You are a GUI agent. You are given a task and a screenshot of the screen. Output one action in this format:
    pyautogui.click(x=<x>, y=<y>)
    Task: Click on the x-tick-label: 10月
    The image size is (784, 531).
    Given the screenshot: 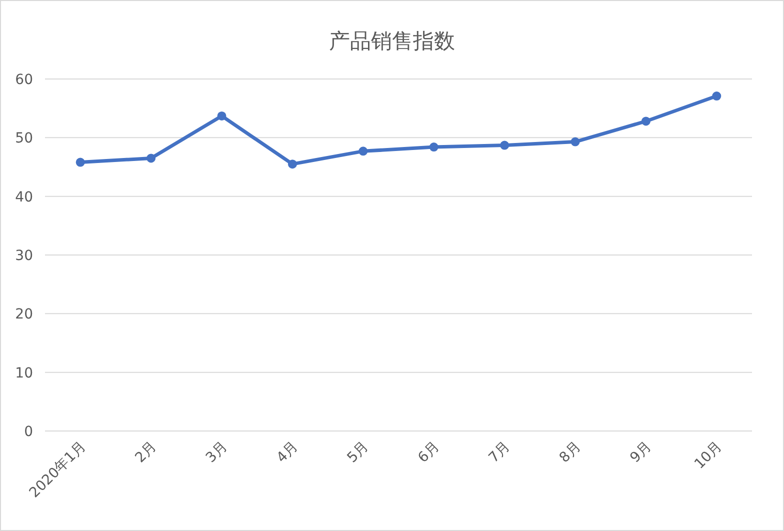 What is the action you would take?
    pyautogui.click(x=709, y=455)
    